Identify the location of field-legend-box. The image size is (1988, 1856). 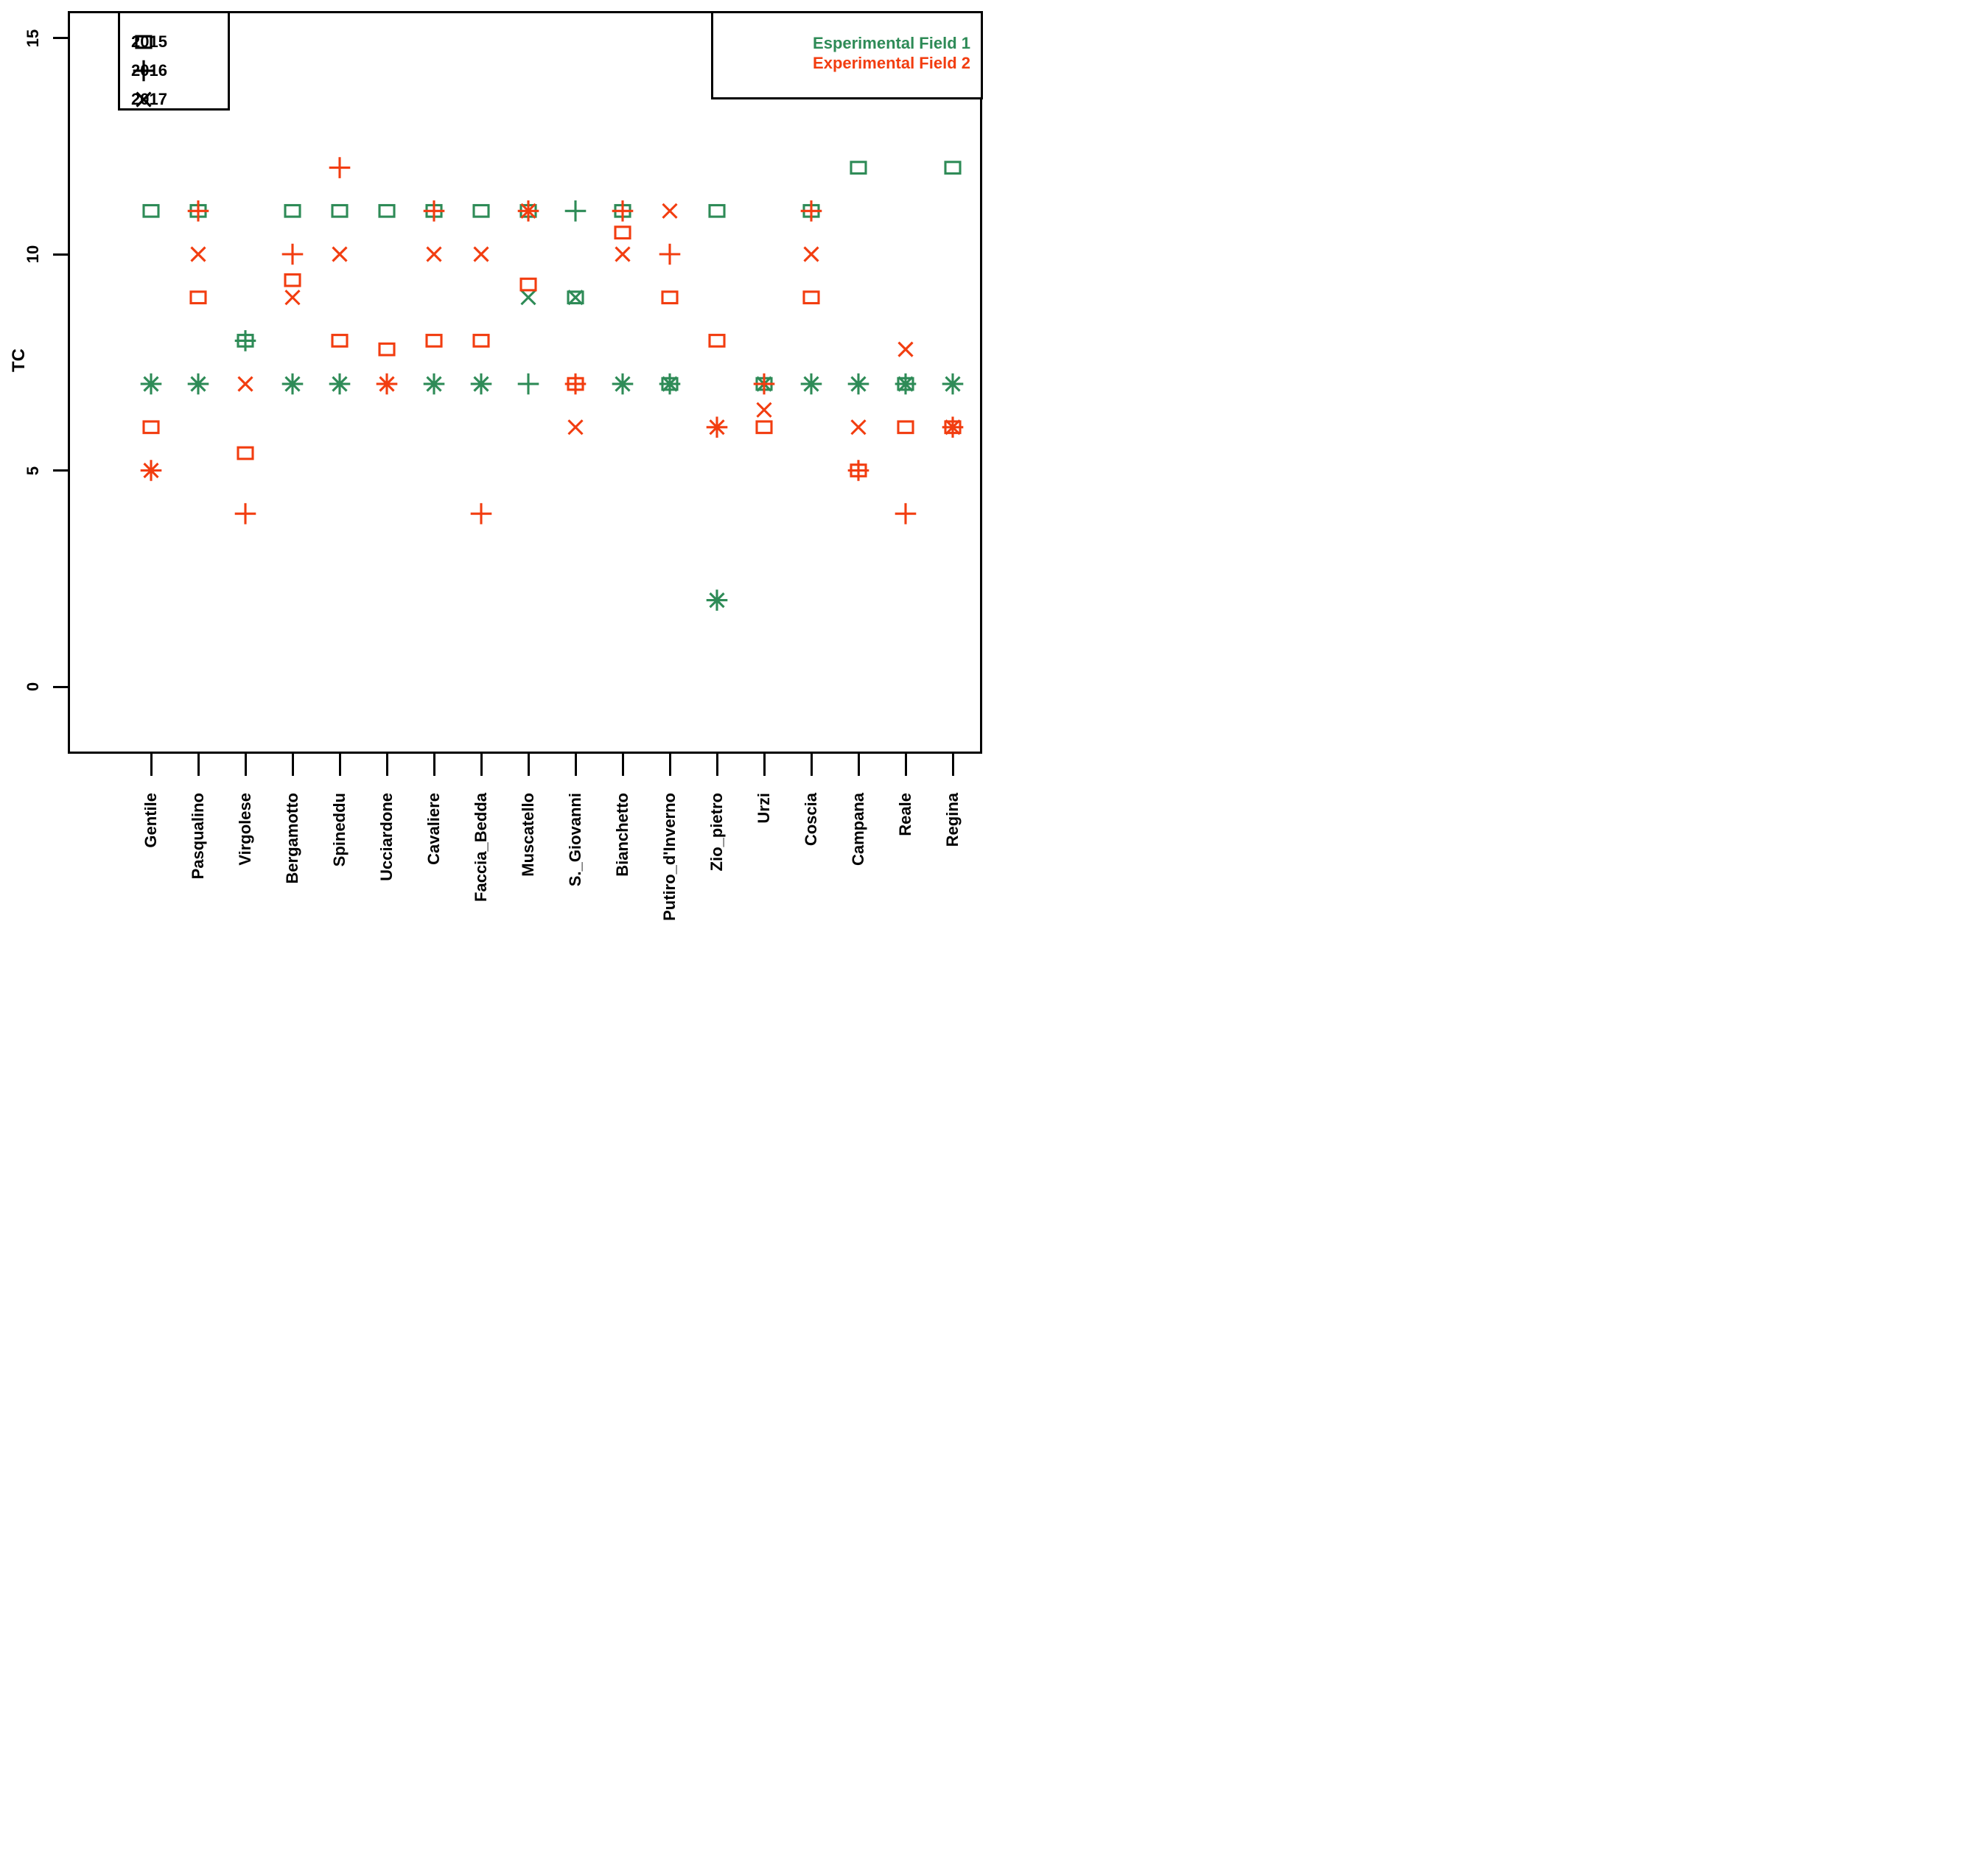
(847, 55).